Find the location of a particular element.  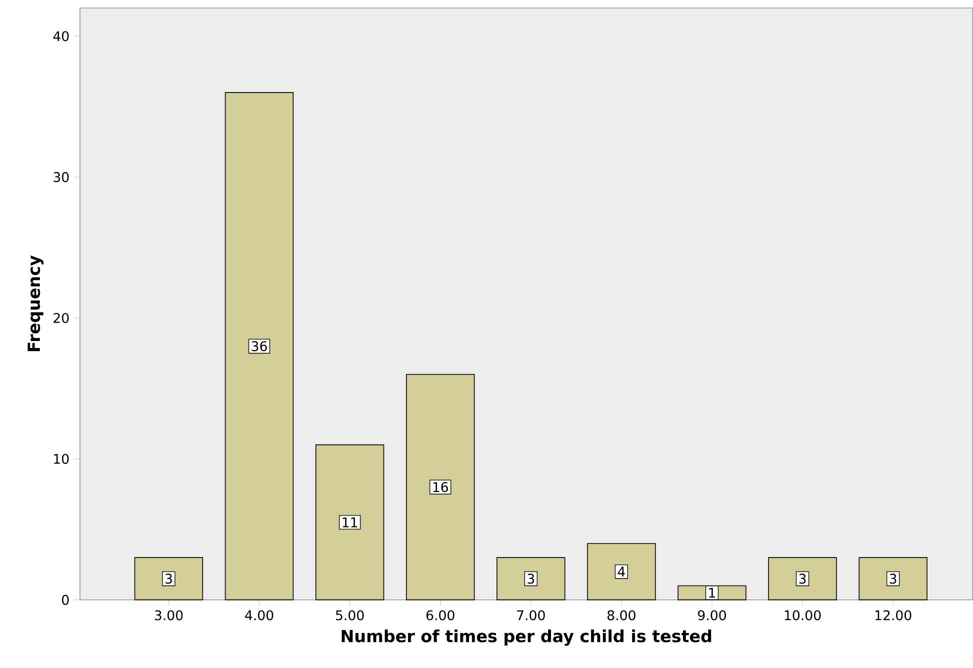

data-label: 16 is located at coordinates (440, 487).